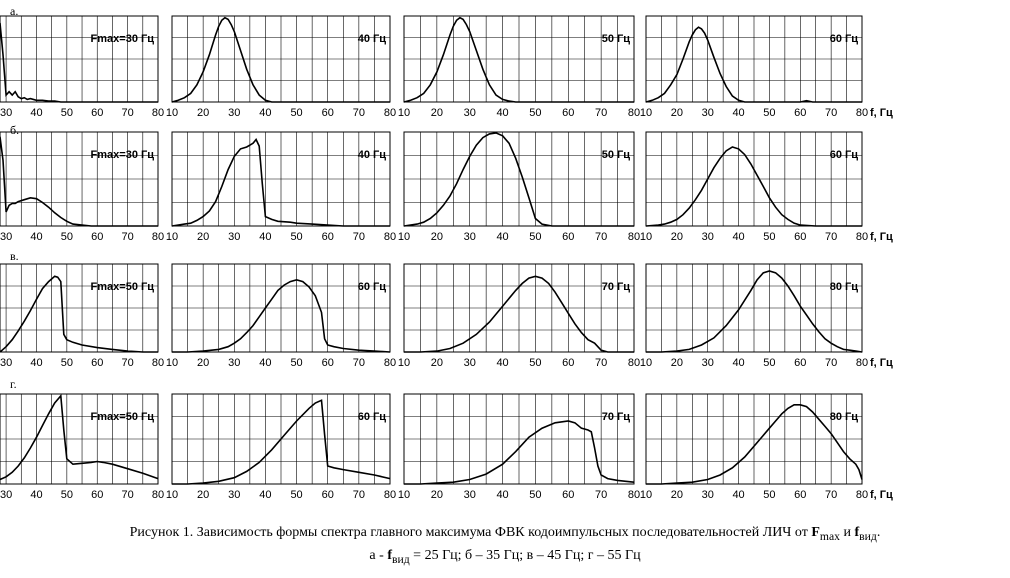  I want to click on chart-panel-1-3: 10 20 30 40 50 60 70 80 50 Гц, so click(519, 67).